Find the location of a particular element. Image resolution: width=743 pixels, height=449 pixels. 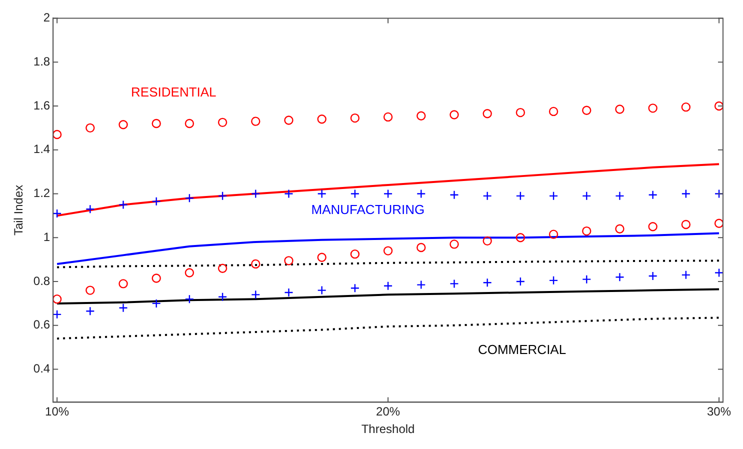

y-tick-label: 1.4 is located at coordinates (41, 149).